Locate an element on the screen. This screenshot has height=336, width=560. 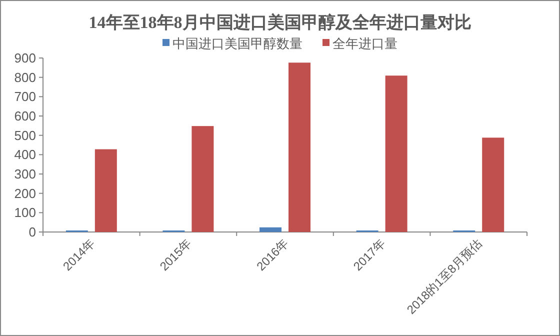
y-tick-label: 800 is located at coordinates (25, 77).